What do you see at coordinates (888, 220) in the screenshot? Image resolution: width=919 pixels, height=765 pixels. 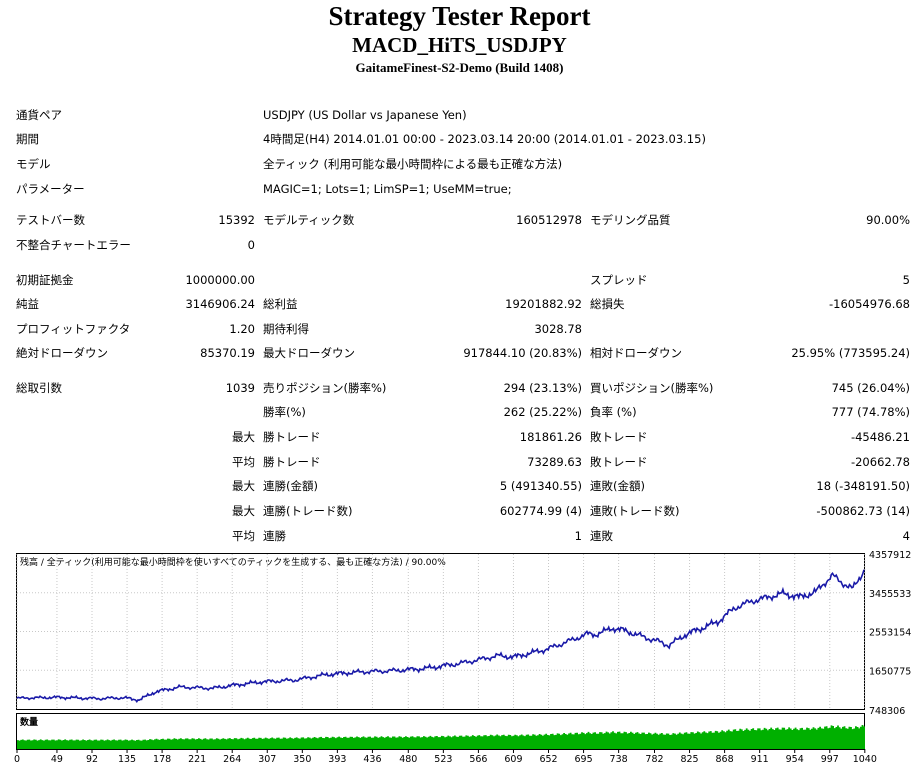 I see `value-quality: 90.00%` at bounding box center [888, 220].